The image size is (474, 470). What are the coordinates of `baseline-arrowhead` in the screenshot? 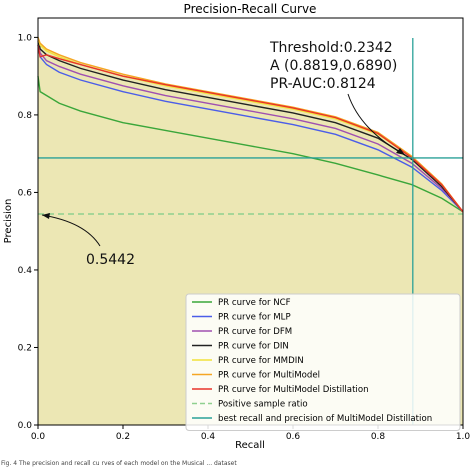 It's located at (46, 216).